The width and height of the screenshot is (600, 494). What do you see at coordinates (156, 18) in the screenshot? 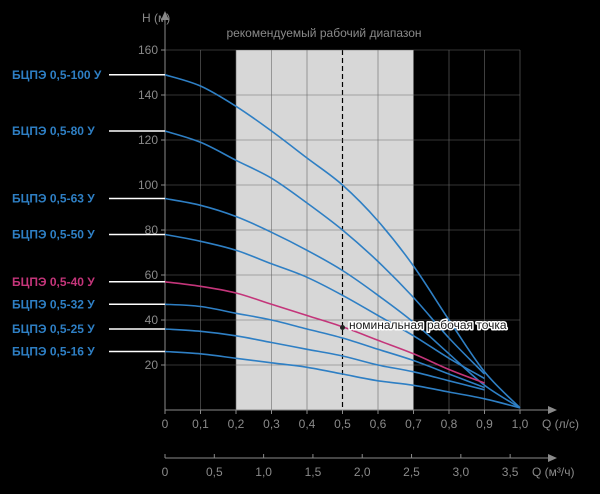
I see `y-axis-title: H (м)` at bounding box center [156, 18].